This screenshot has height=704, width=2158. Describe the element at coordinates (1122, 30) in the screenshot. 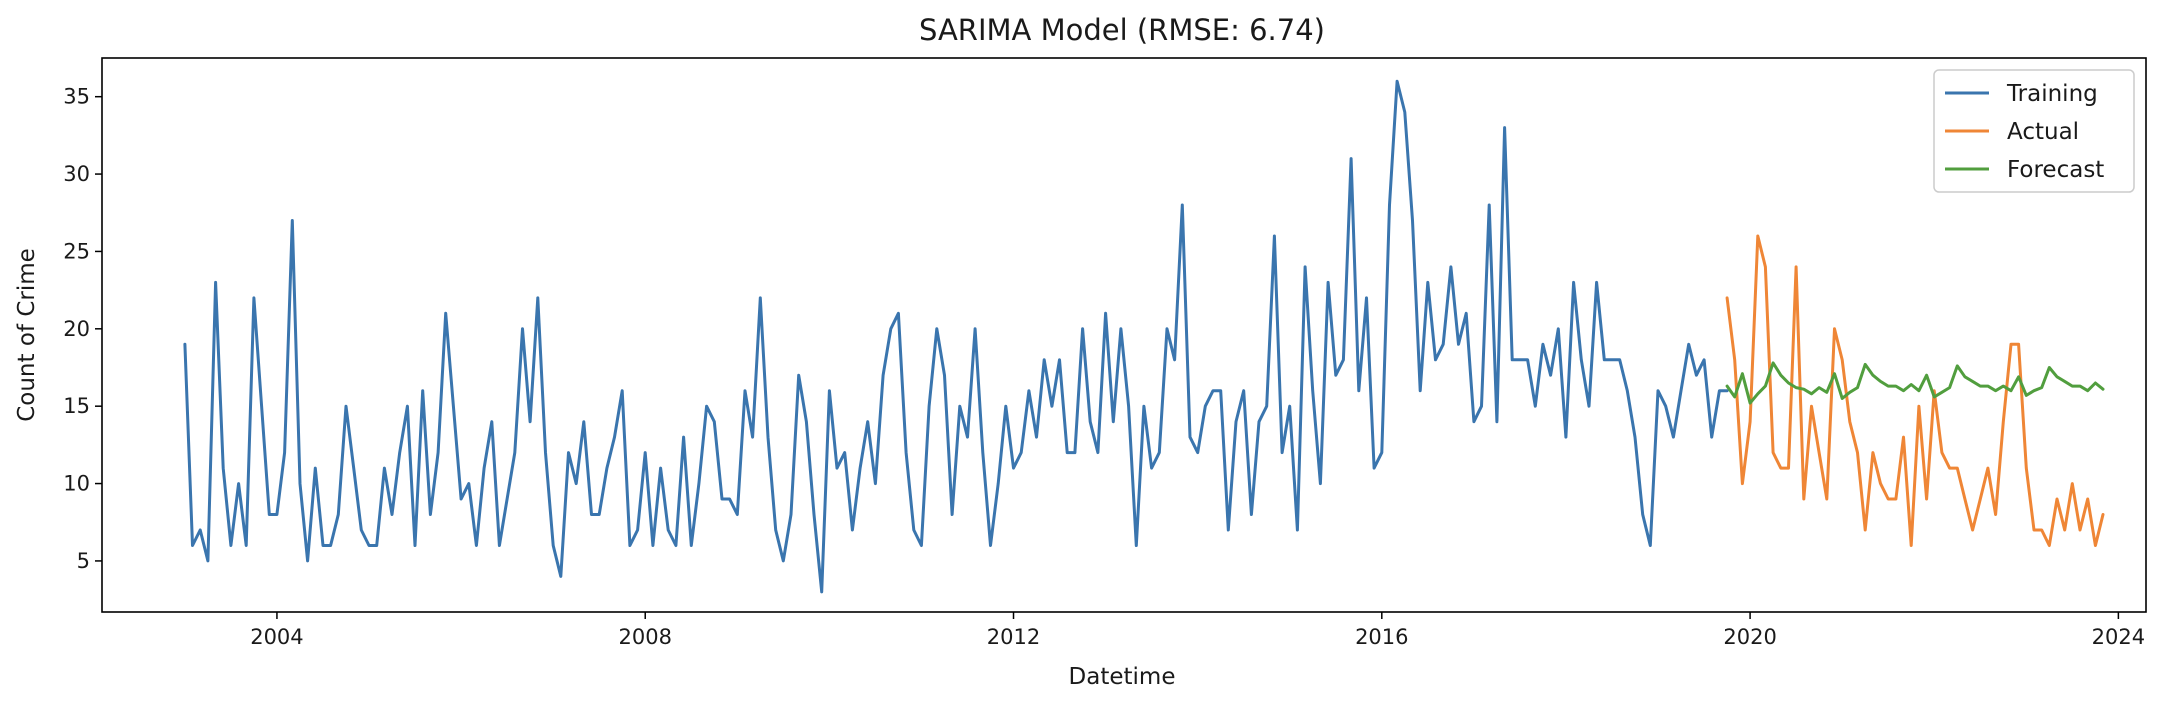

I see `chart-title: SARIMA Model (RMSE: 6.74)` at that location.